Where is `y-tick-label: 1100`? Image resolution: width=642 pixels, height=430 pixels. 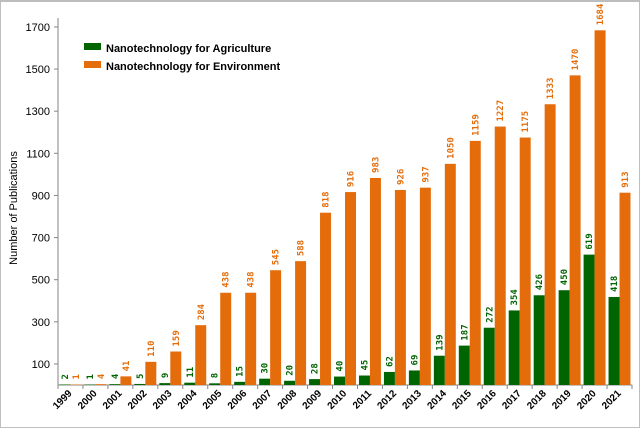
y-tick-label: 1100 is located at coordinates (38, 154).